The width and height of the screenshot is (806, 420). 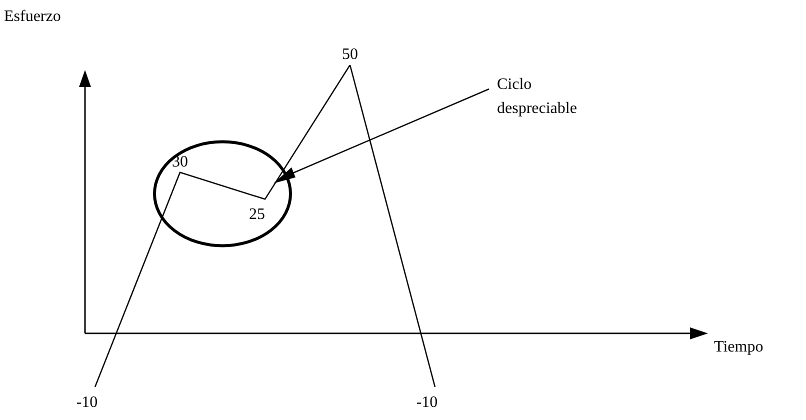 I want to click on text: Tiempo, so click(x=739, y=347).